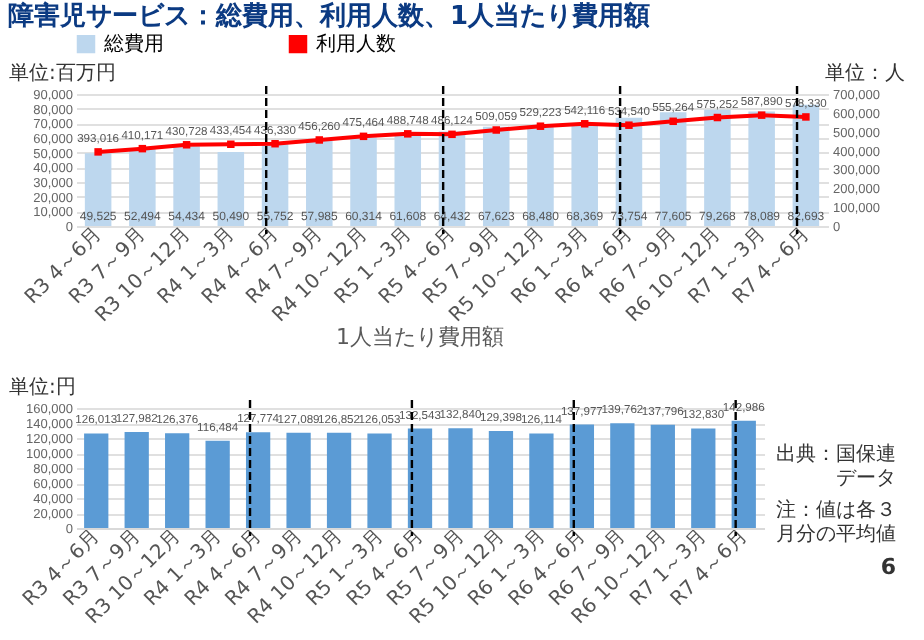 This screenshot has height=640, width=924. What do you see at coordinates (133, 44) in the screenshot?
I see `legend-label: 総費用` at bounding box center [133, 44].